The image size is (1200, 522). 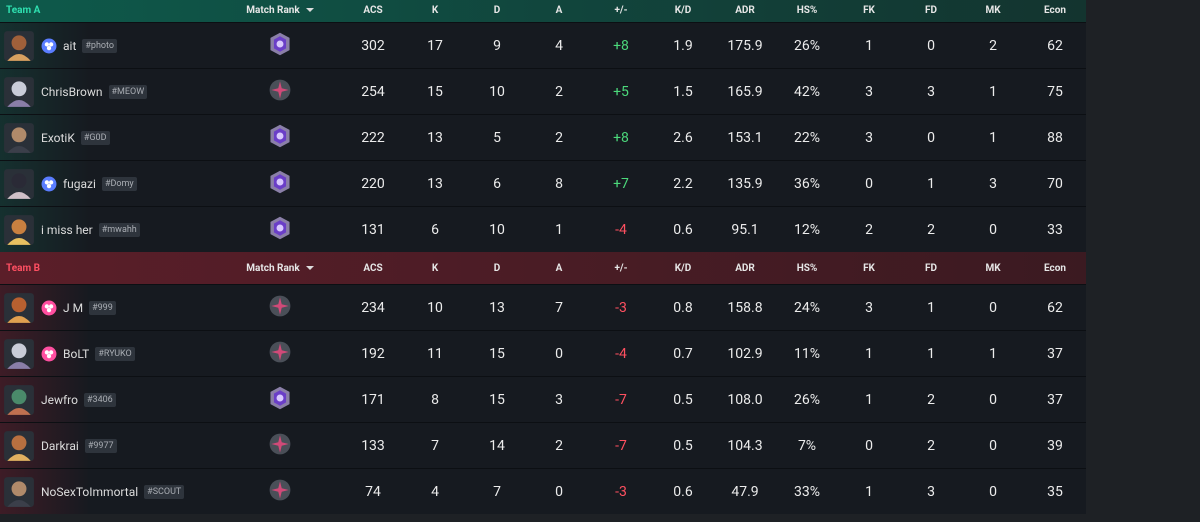 What do you see at coordinates (497, 491) in the screenshot?
I see `stat: 7` at bounding box center [497, 491].